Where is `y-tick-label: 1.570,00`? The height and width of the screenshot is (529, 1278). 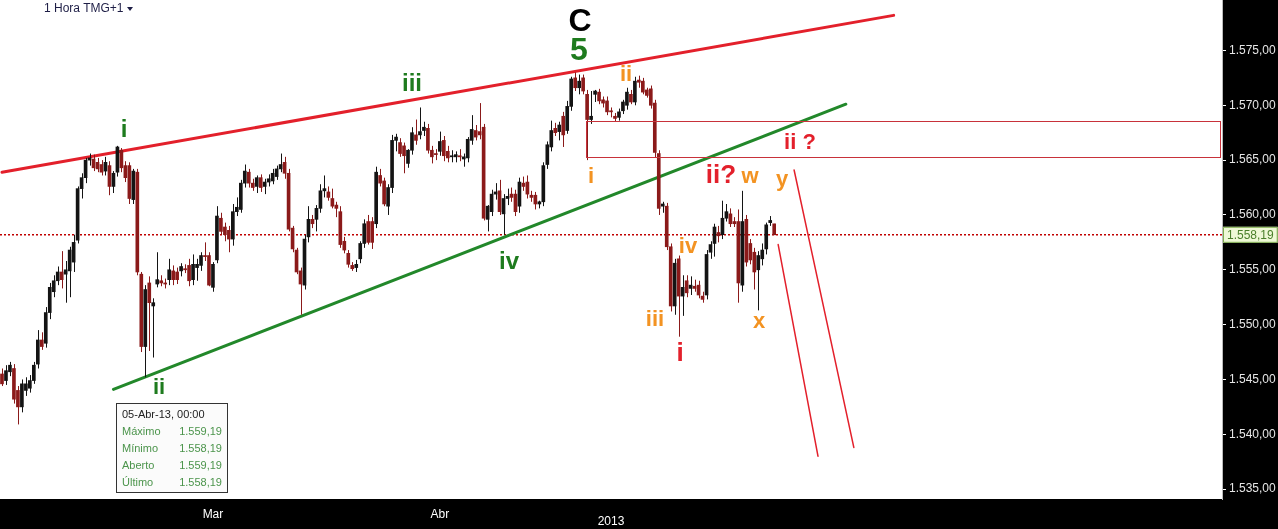 y-tick-label: 1.570,00 is located at coordinates (1253, 104).